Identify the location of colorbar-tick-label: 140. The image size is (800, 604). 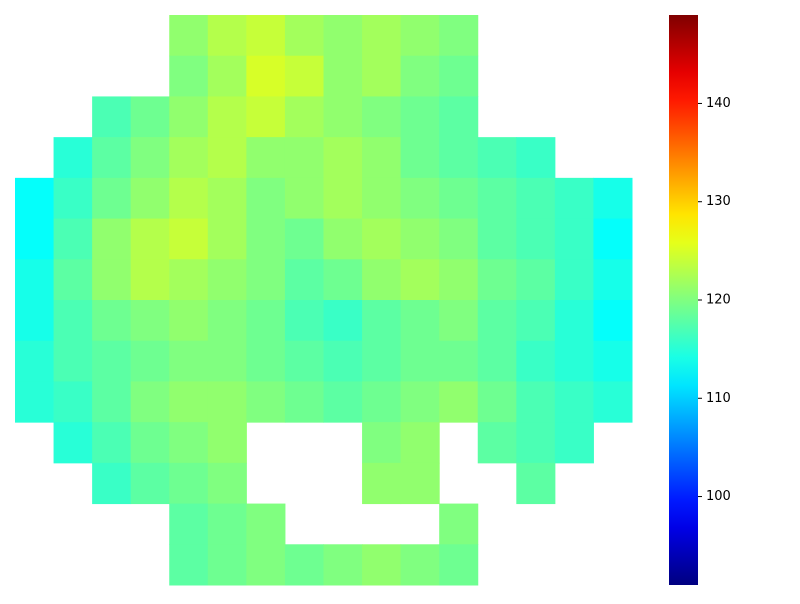
(718, 103).